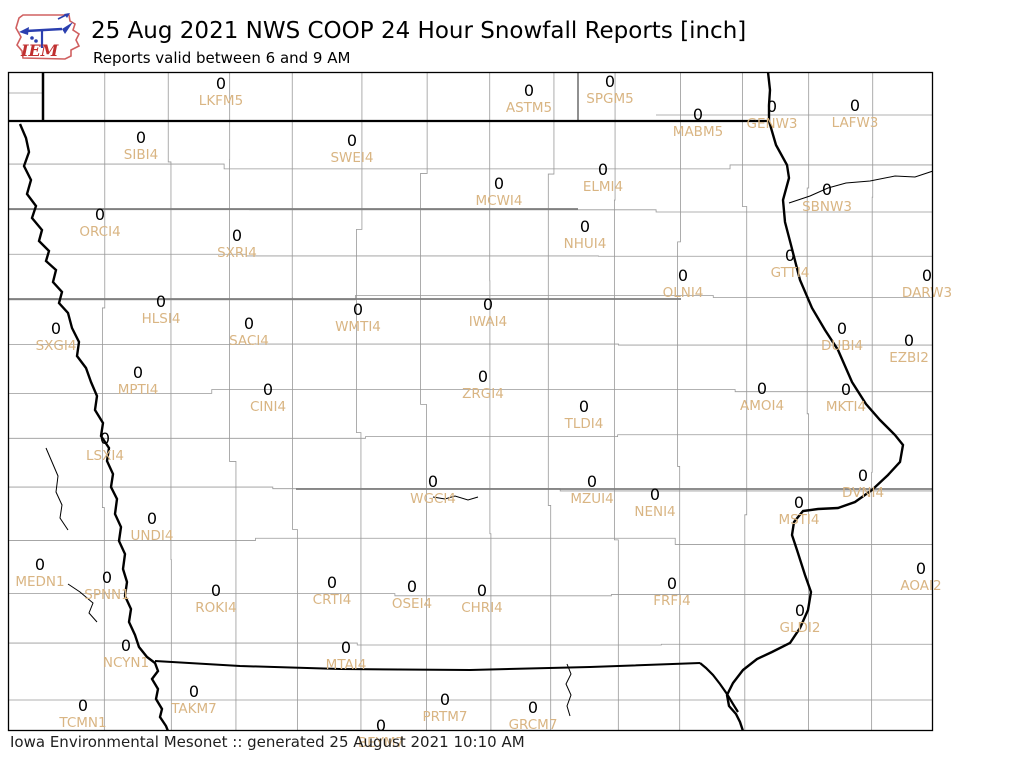 The image size is (1024, 768). I want to click on station-label: SBNW3, so click(827, 207).